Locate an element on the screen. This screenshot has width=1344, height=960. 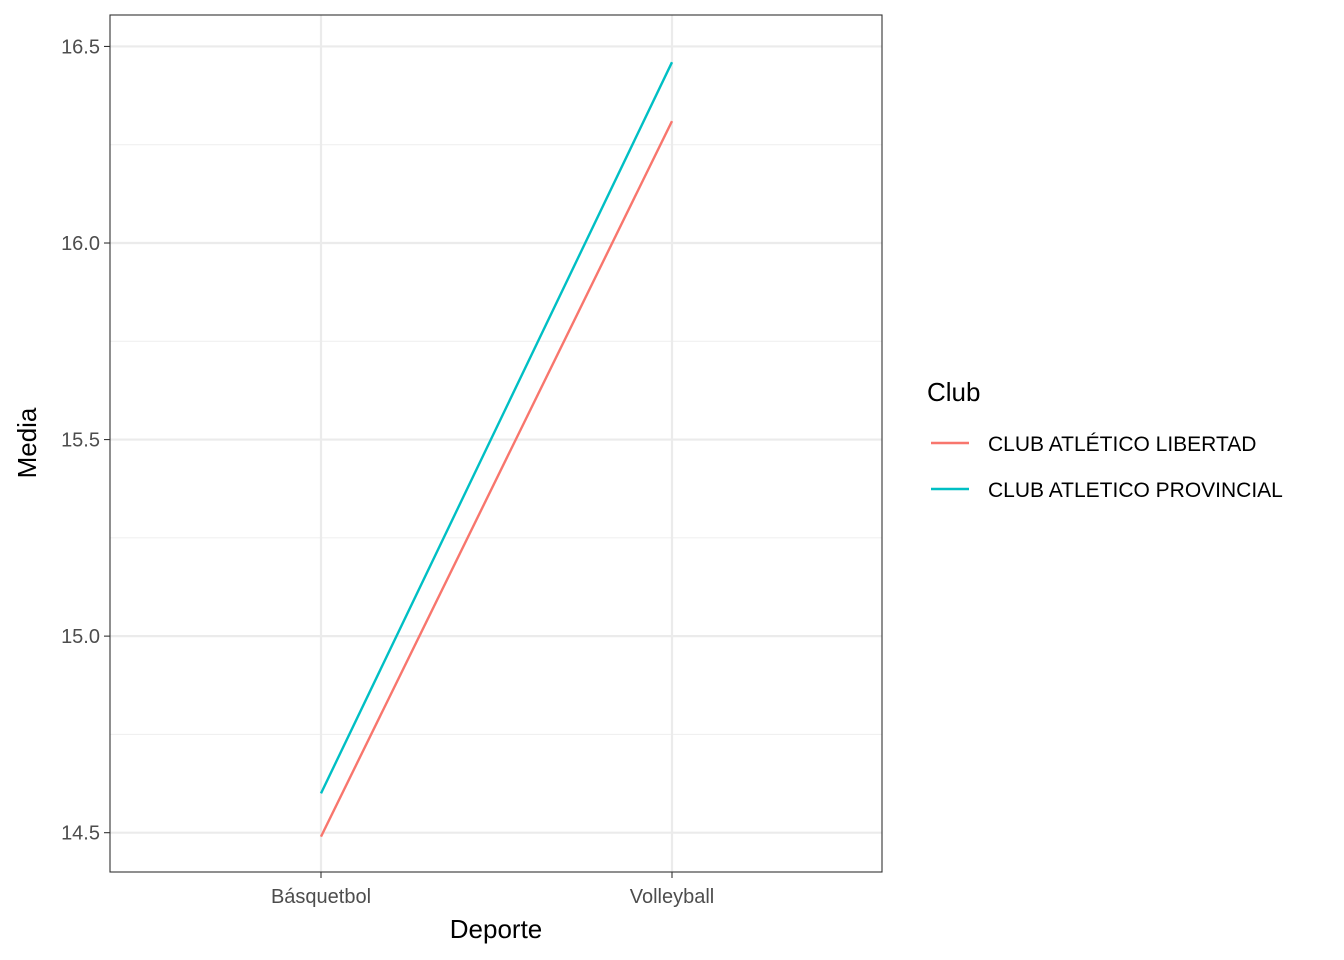
legend-label: CLUB ATLÉTICO LIBERTAD is located at coordinates (1122, 444).